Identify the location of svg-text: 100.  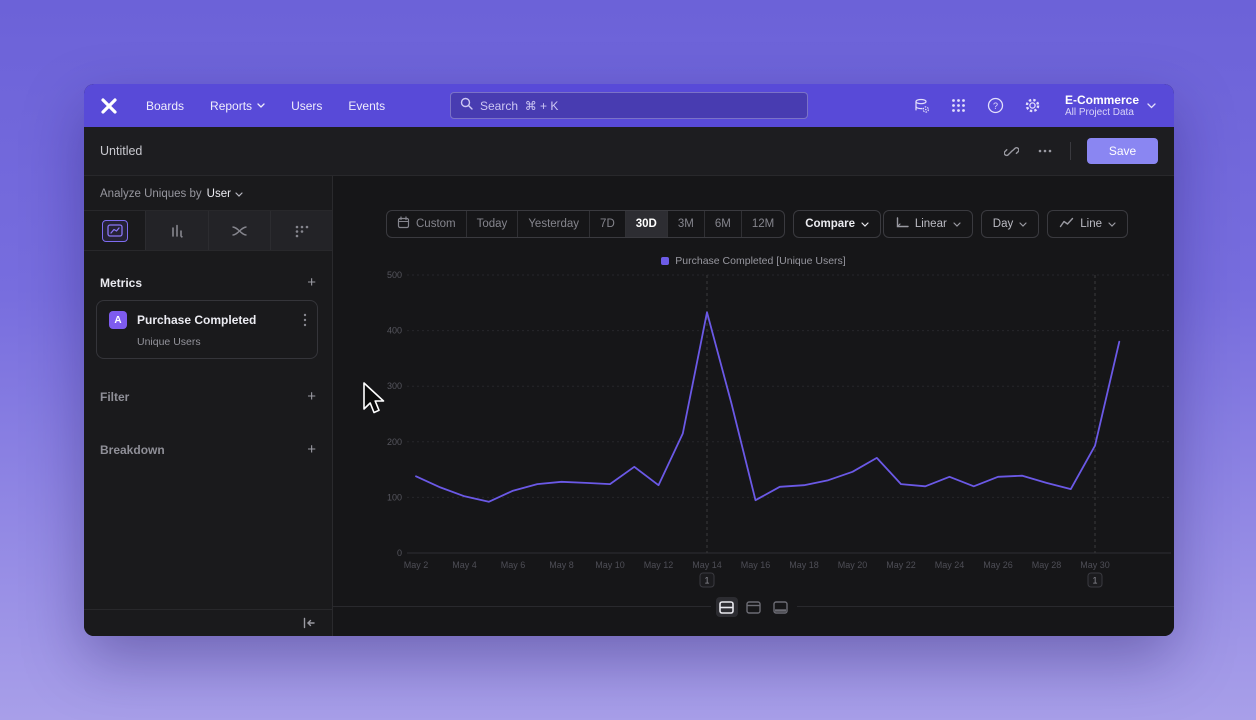
(394, 497).